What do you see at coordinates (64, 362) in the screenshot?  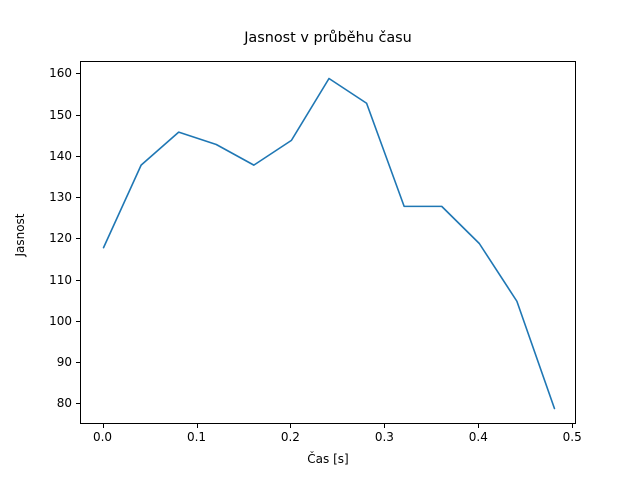 I see `y-tick-label: 90` at bounding box center [64, 362].